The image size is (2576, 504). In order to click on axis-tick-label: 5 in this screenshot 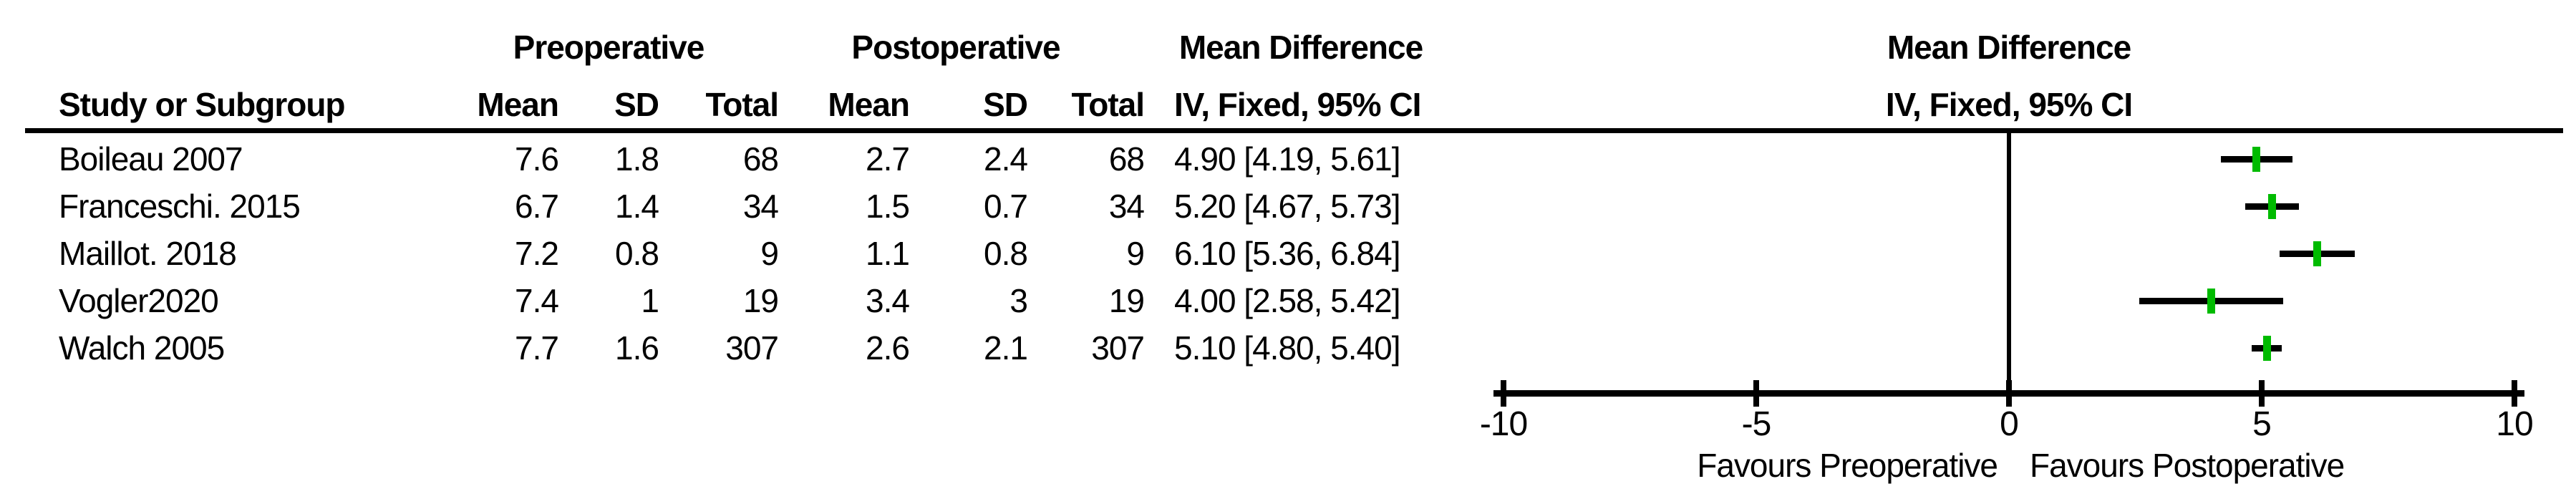, I will do `click(2262, 424)`.